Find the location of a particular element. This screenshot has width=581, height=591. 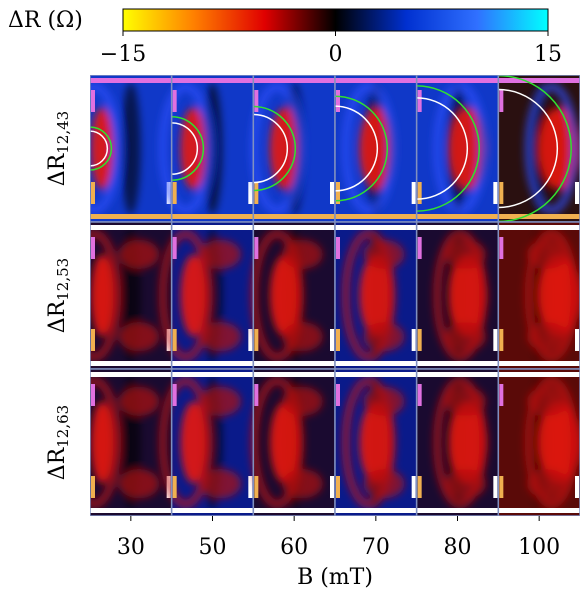

x-tick-label: 30 is located at coordinates (131, 547).